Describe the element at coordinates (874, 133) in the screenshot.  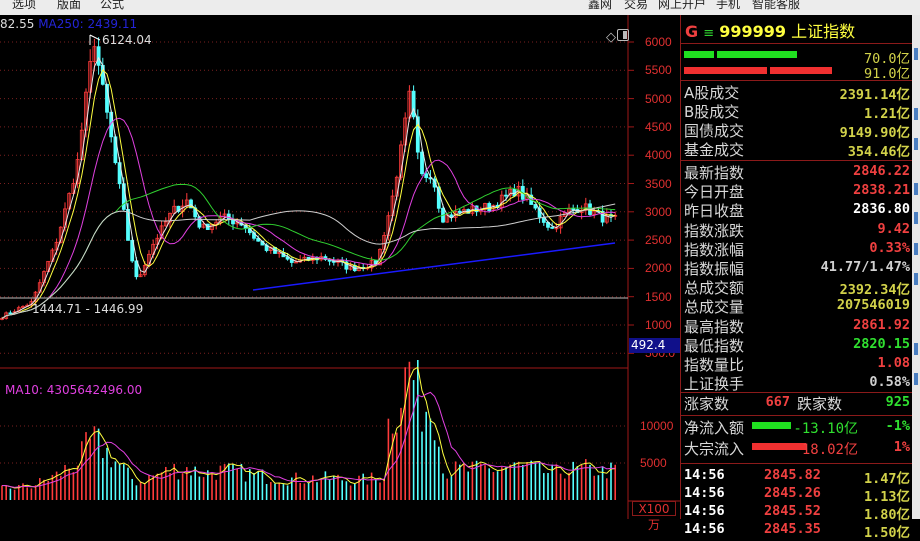
I see `row-value: 9149.90亿` at that location.